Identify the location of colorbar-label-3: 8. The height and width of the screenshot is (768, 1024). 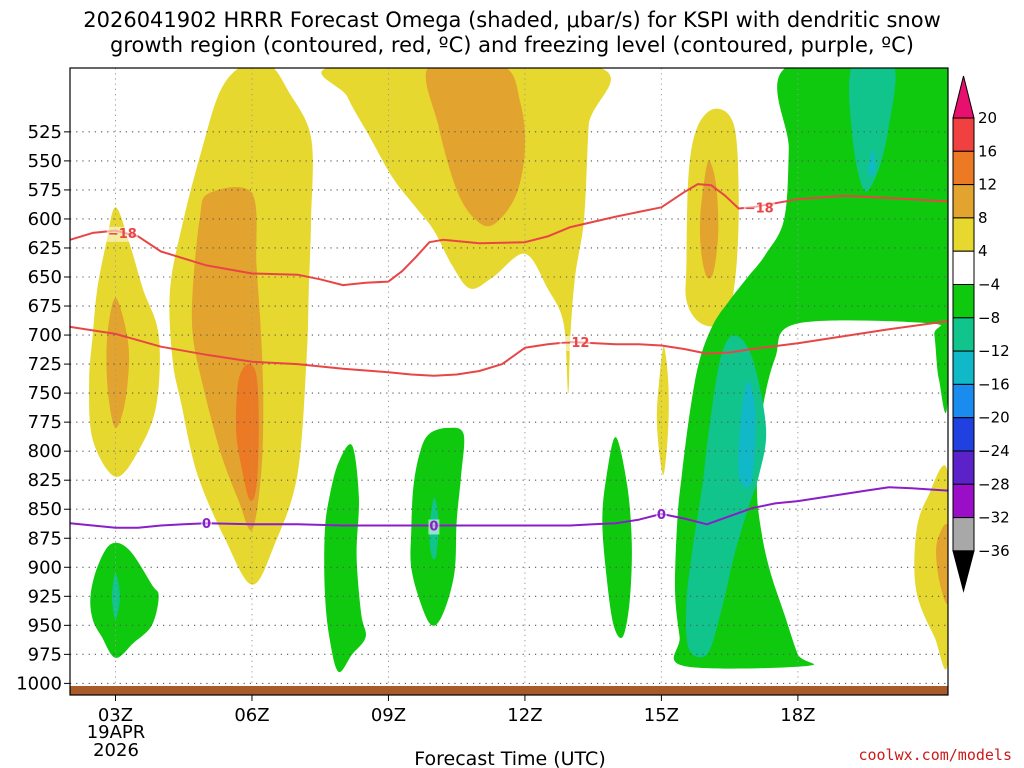
(983, 218).